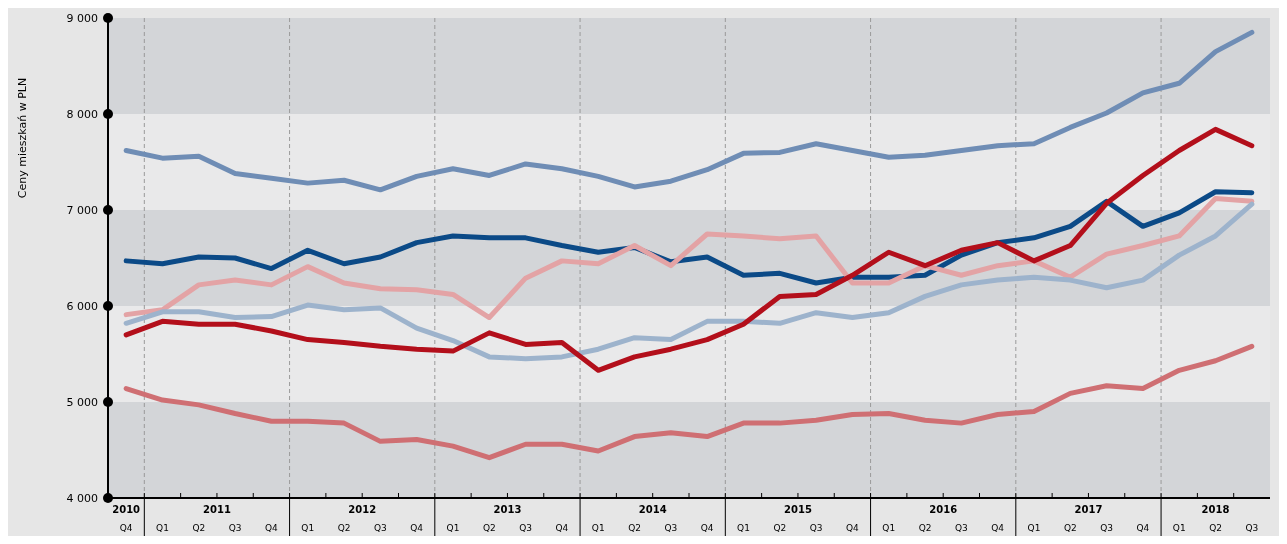 The width and height of the screenshot is (1287, 544). I want to click on text: 2013, so click(507, 509).